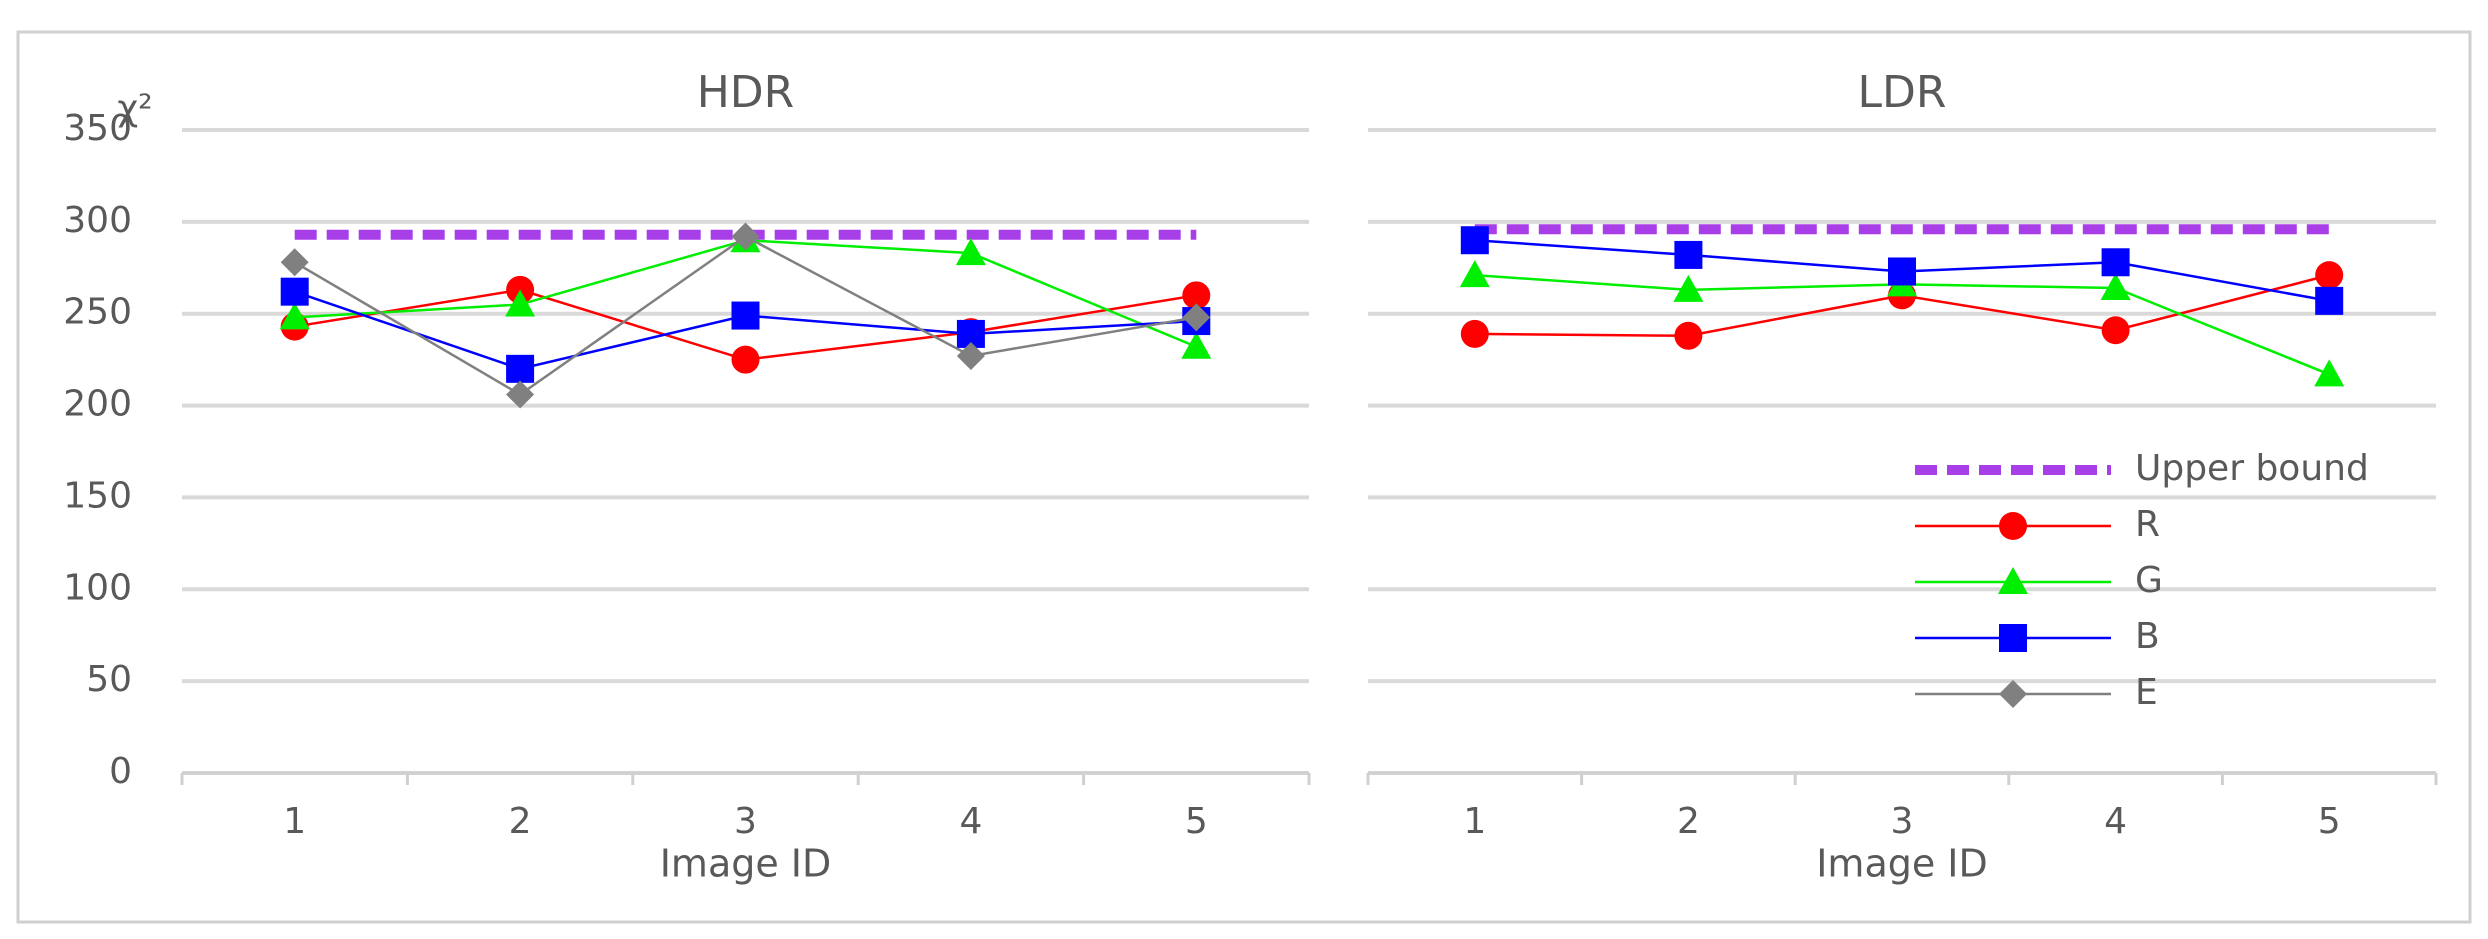 The width and height of the screenshot is (2488, 939). What do you see at coordinates (97, 220) in the screenshot?
I see `y-tick-label: 300` at bounding box center [97, 220].